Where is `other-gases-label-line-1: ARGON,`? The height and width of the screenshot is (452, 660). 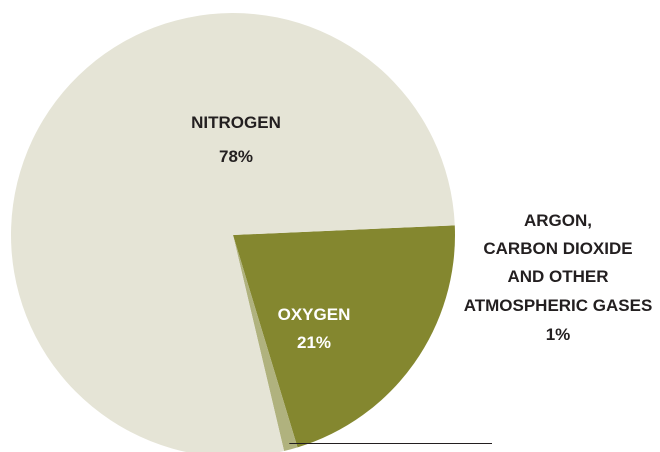
other-gases-label-line-1: ARGON, is located at coordinates (558, 220).